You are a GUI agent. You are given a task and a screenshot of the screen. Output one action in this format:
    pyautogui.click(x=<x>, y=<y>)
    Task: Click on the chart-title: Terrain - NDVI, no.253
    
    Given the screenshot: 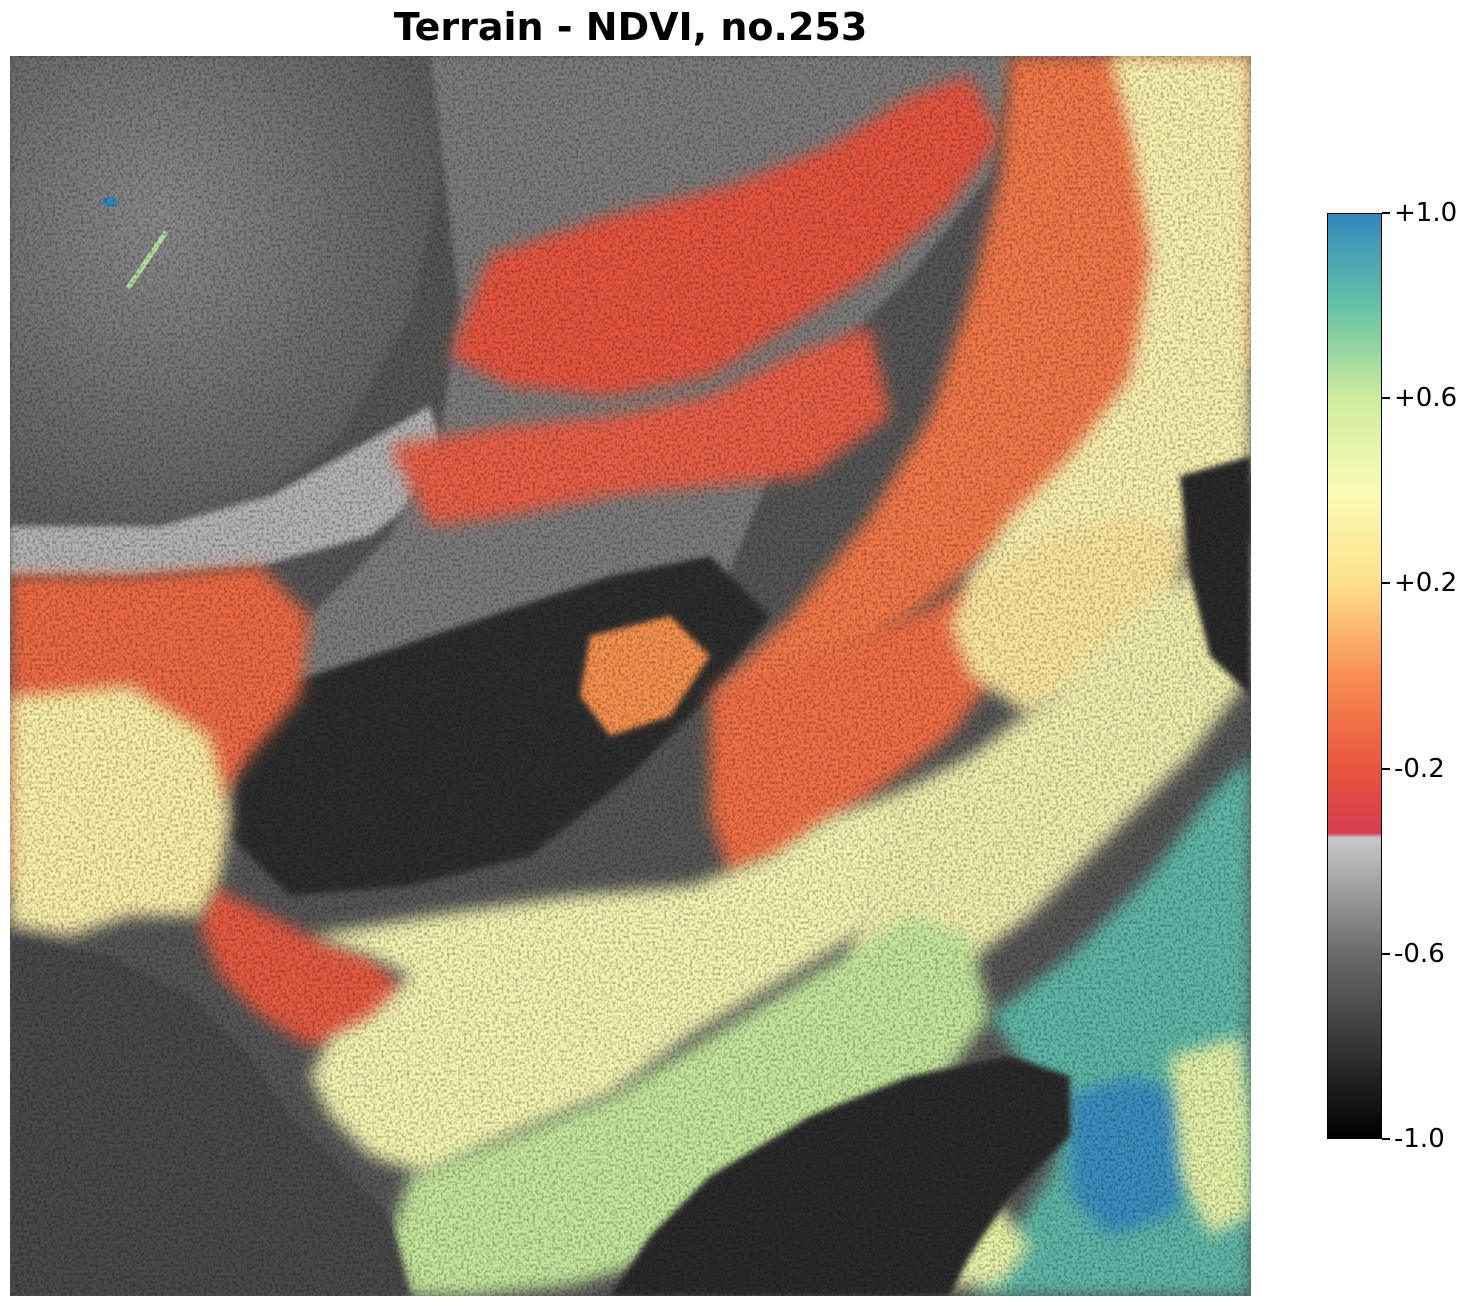 What is the action you would take?
    pyautogui.click(x=630, y=27)
    